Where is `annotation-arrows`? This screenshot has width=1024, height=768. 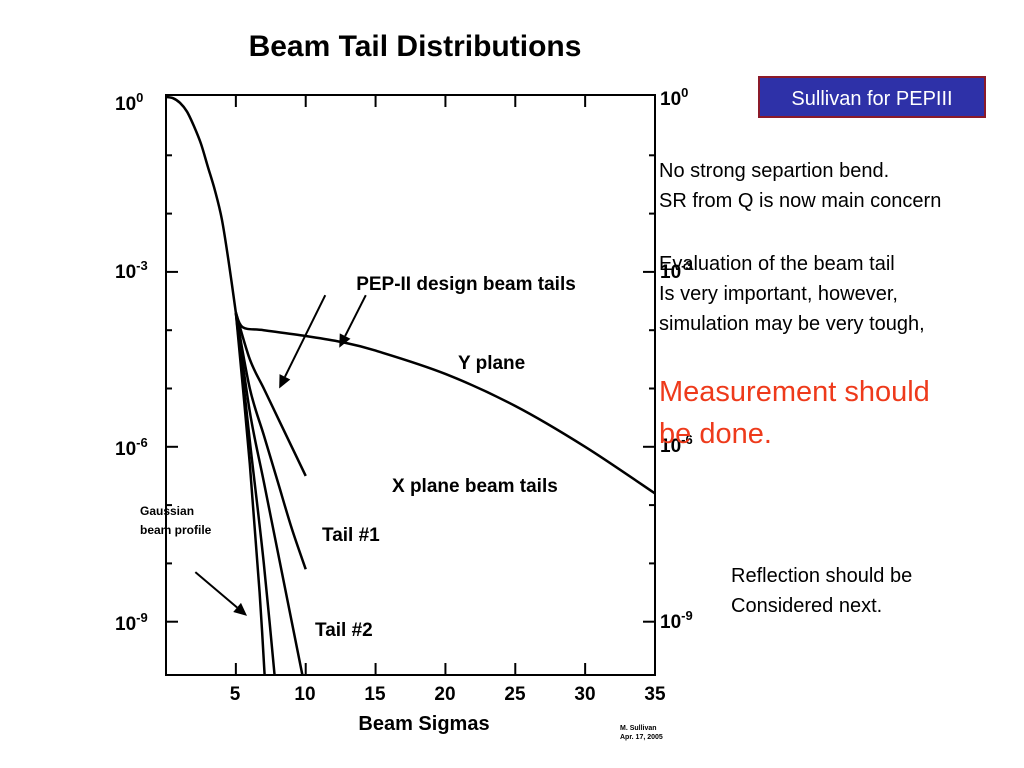 annotation-arrows is located at coordinates (280, 455).